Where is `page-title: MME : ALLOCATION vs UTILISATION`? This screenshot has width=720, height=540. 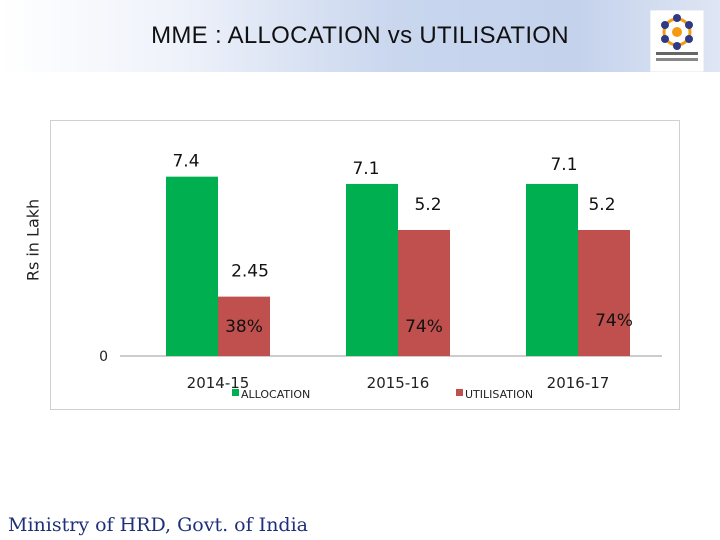
page-title: MME : ALLOCATION vs UTILISATION is located at coordinates (360, 35).